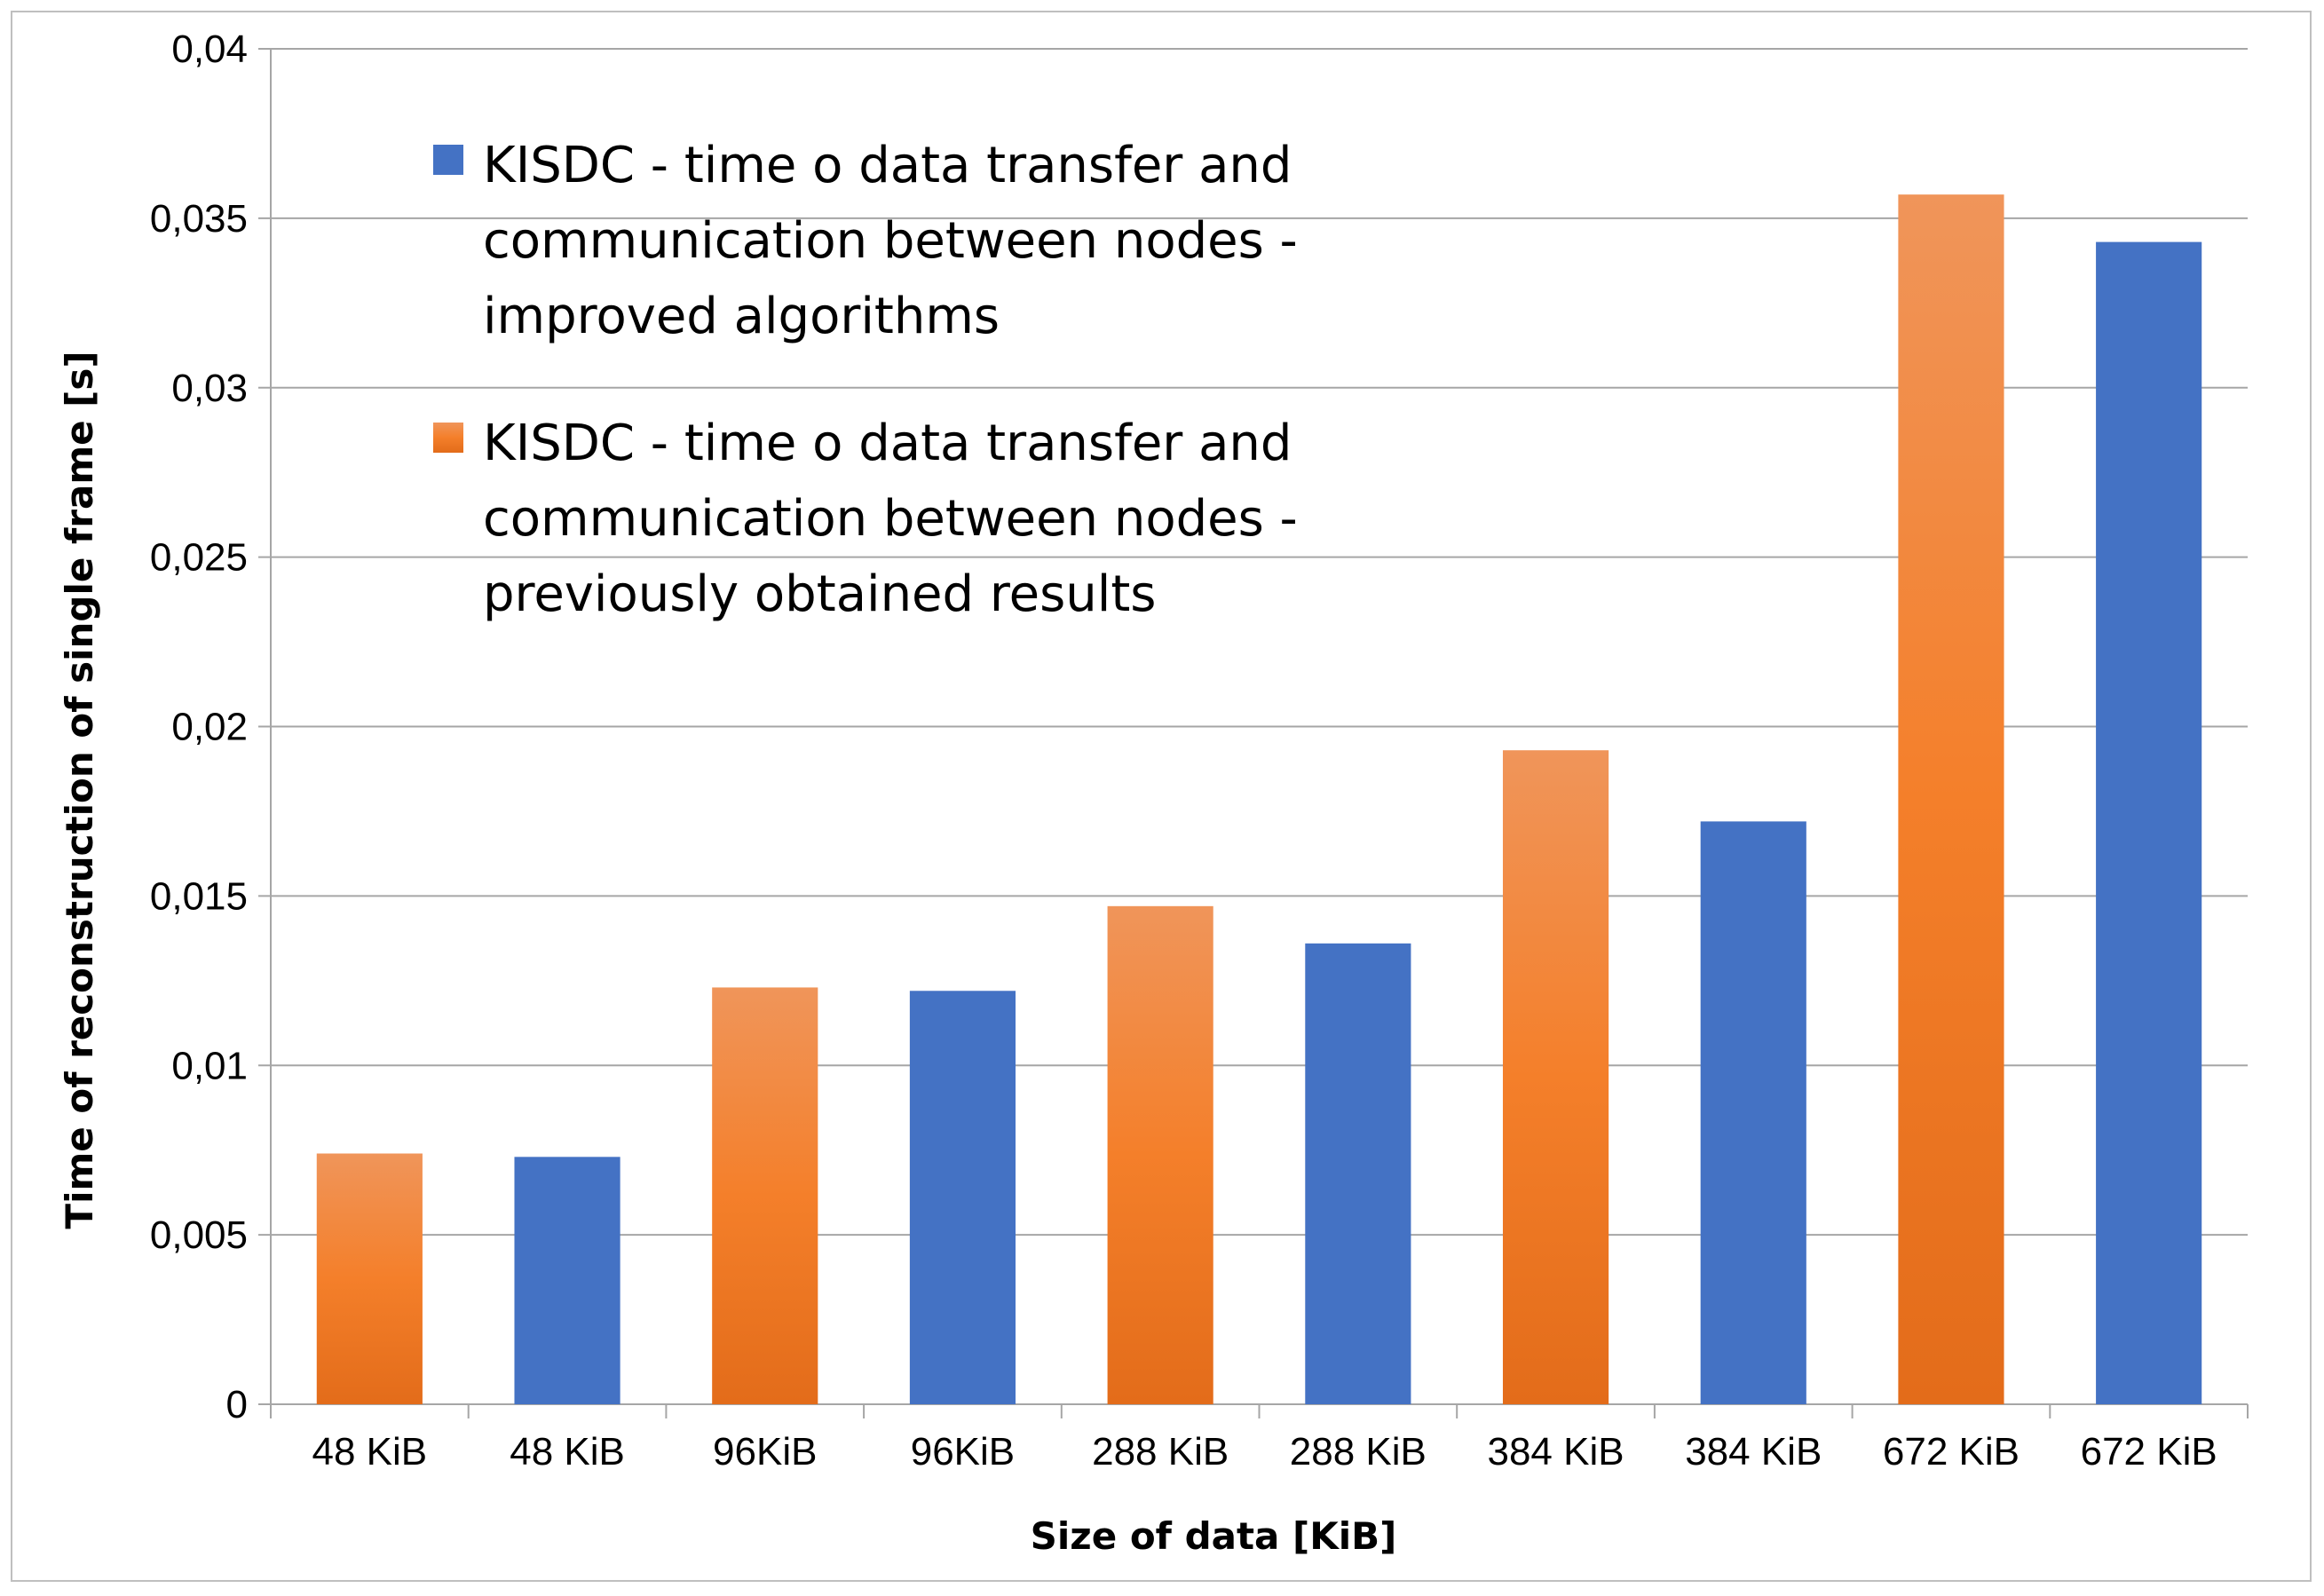 The image size is (2324, 1596). Describe the element at coordinates (887, 165) in the screenshot. I see `legend-label-improved-line-1: KISDC - time o data transfer and` at that location.